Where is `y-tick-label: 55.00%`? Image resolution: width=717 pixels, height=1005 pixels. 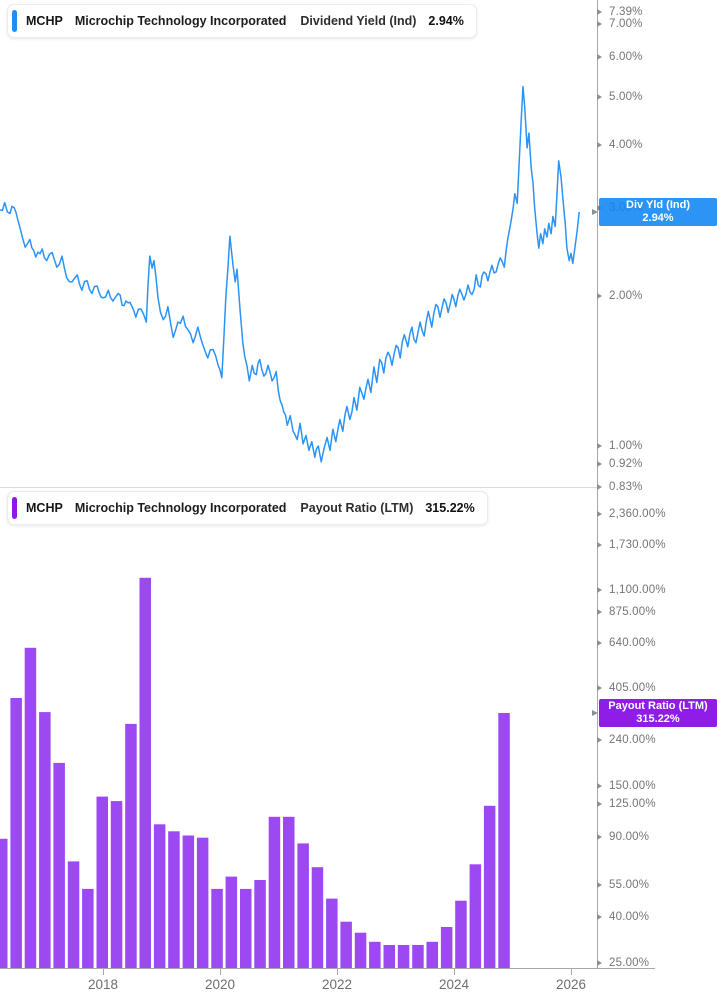
y-tick-label: 55.00% is located at coordinates (629, 885).